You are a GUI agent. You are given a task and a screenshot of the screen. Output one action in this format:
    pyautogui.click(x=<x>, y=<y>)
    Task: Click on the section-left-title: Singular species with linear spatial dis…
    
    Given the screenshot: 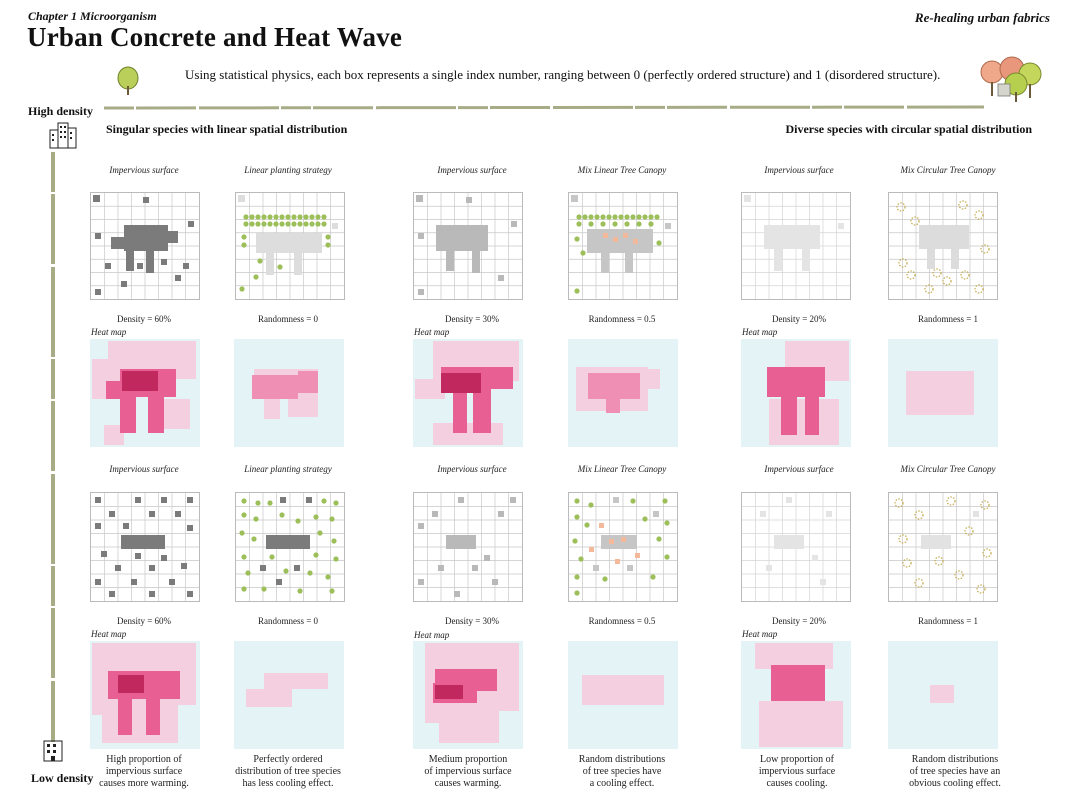 What is the action you would take?
    pyautogui.click(x=227, y=129)
    